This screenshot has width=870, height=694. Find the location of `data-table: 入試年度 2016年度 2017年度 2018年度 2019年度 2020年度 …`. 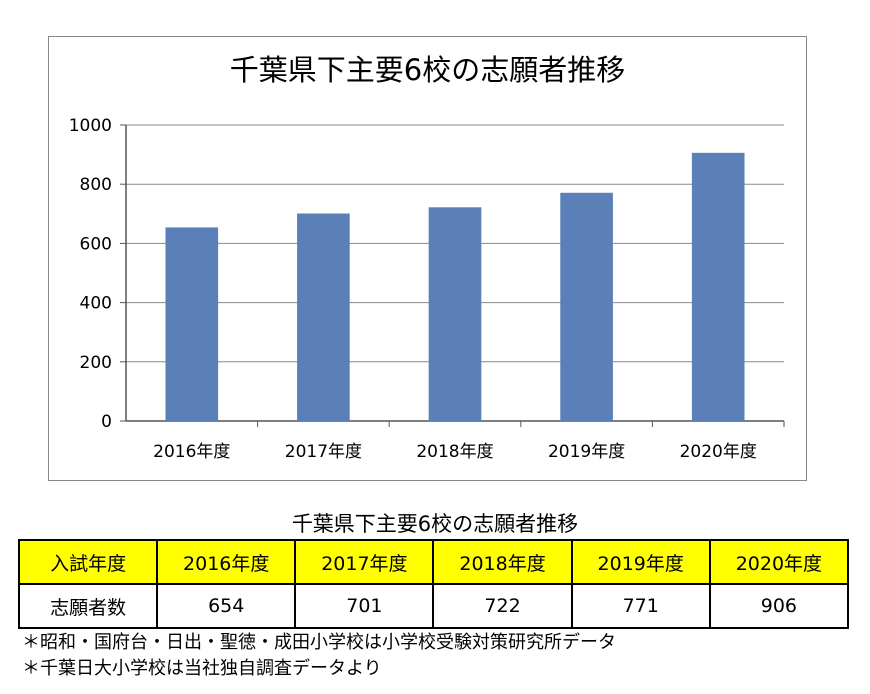

data-table: 入試年度 2016年度 2017年度 2018年度 2019年度 2020年度 … is located at coordinates (433, 584).